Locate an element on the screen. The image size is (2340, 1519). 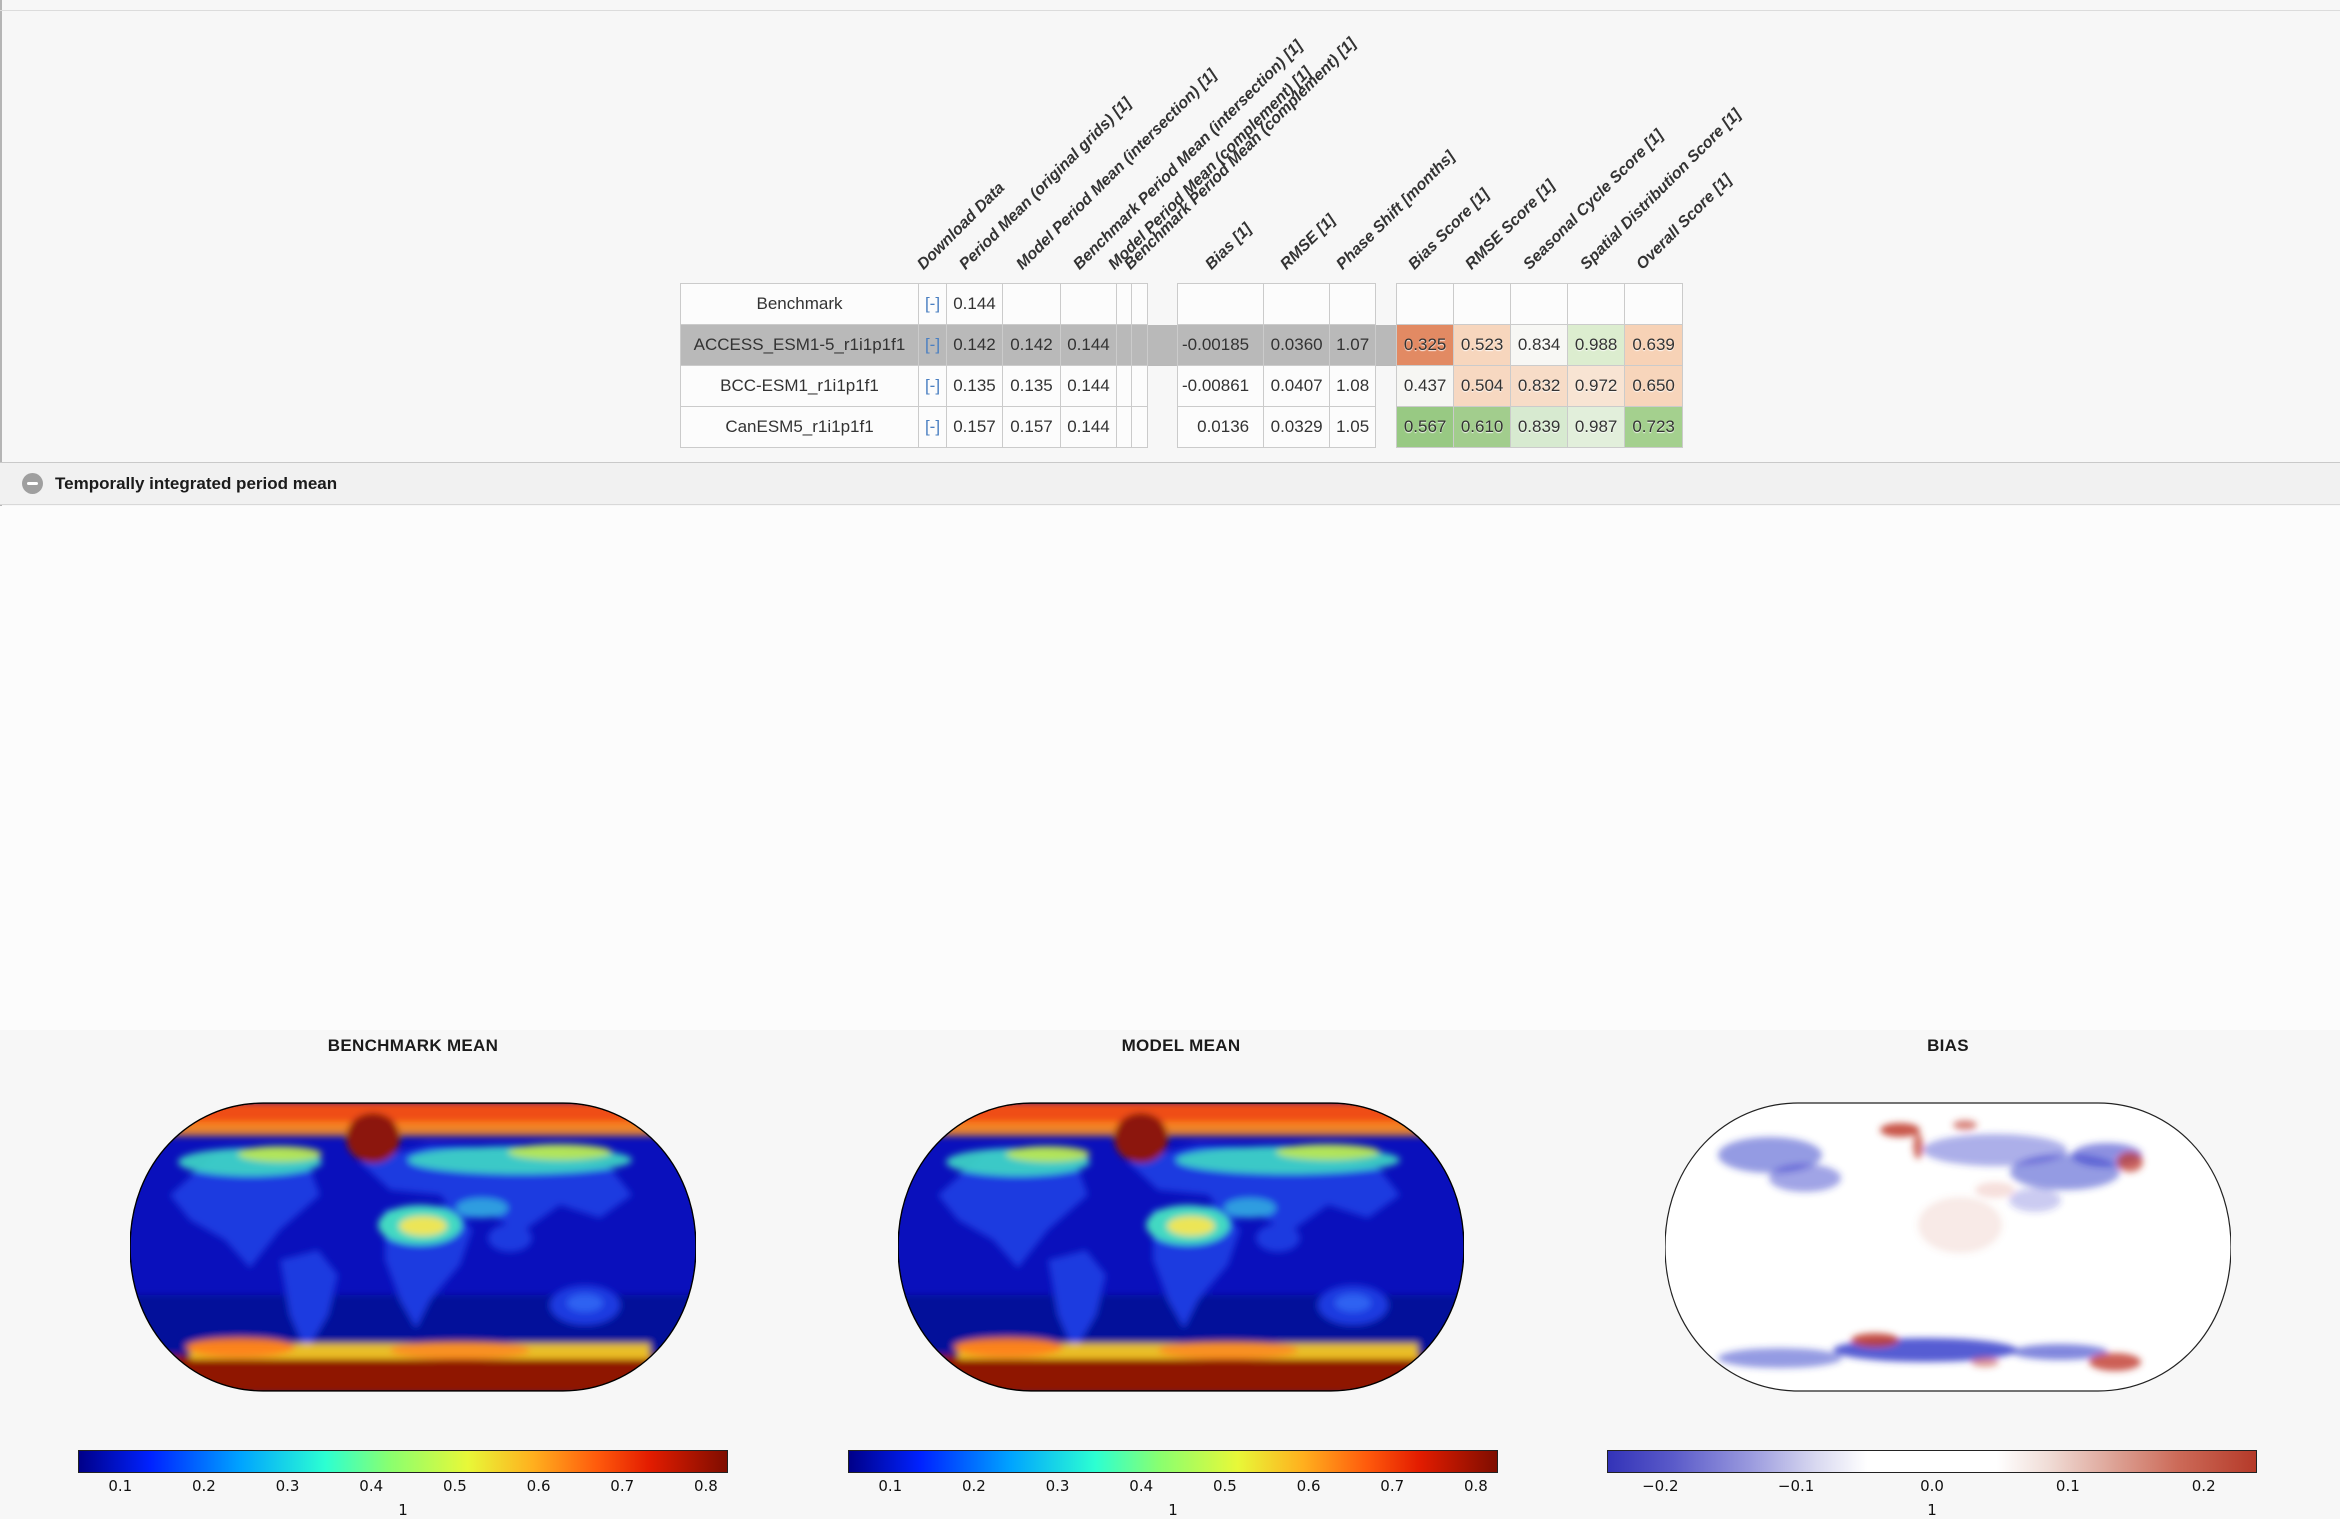
model-colorbar-ticks: 0.1 0.2 0.3 0.4 0.5 0.6 0.7 0.8 is located at coordinates (1173, 1487).